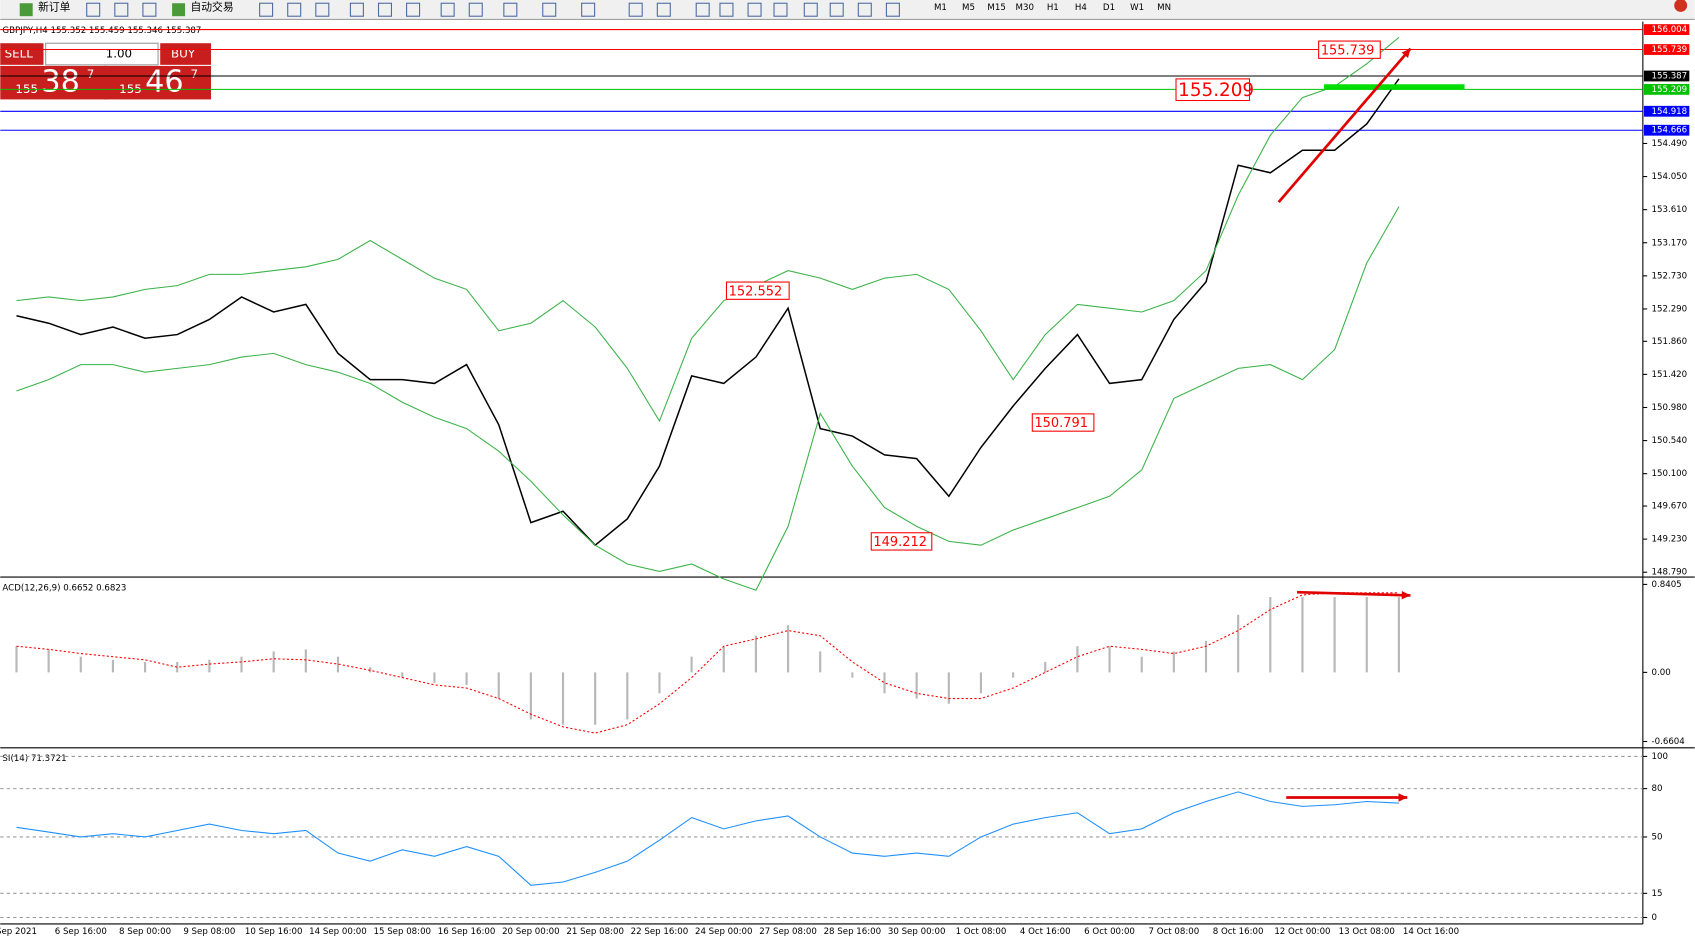  I want to click on level-label: 155.209, so click(1669, 90).